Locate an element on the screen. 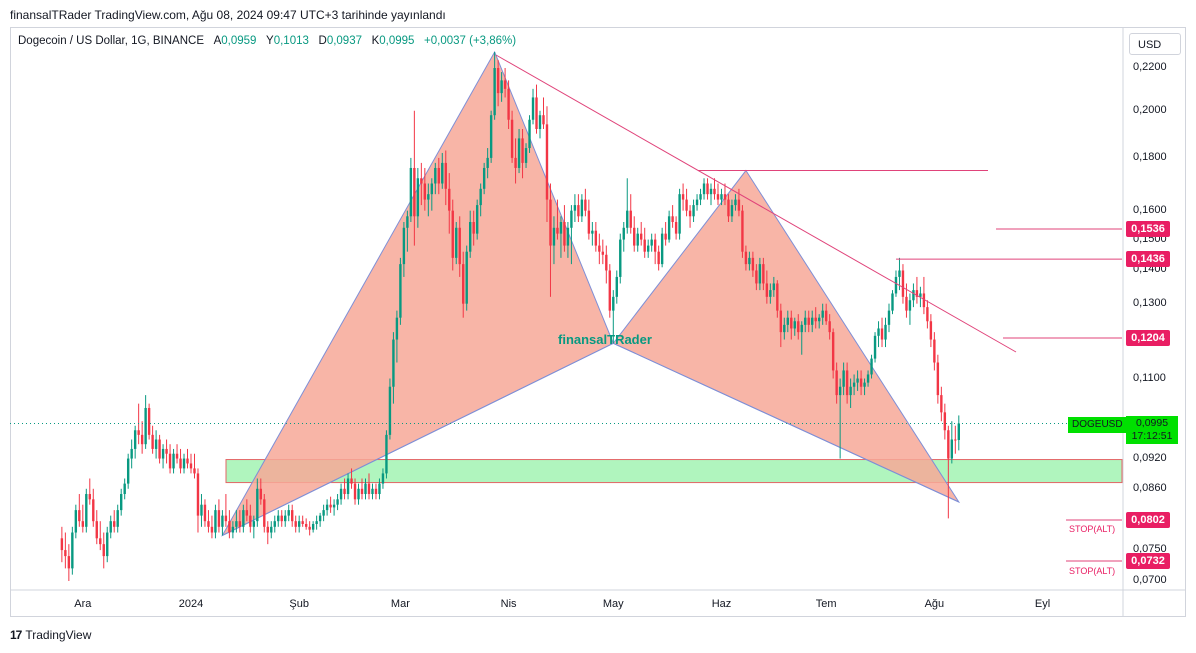  time-tick-label: Mar is located at coordinates (400, 604).